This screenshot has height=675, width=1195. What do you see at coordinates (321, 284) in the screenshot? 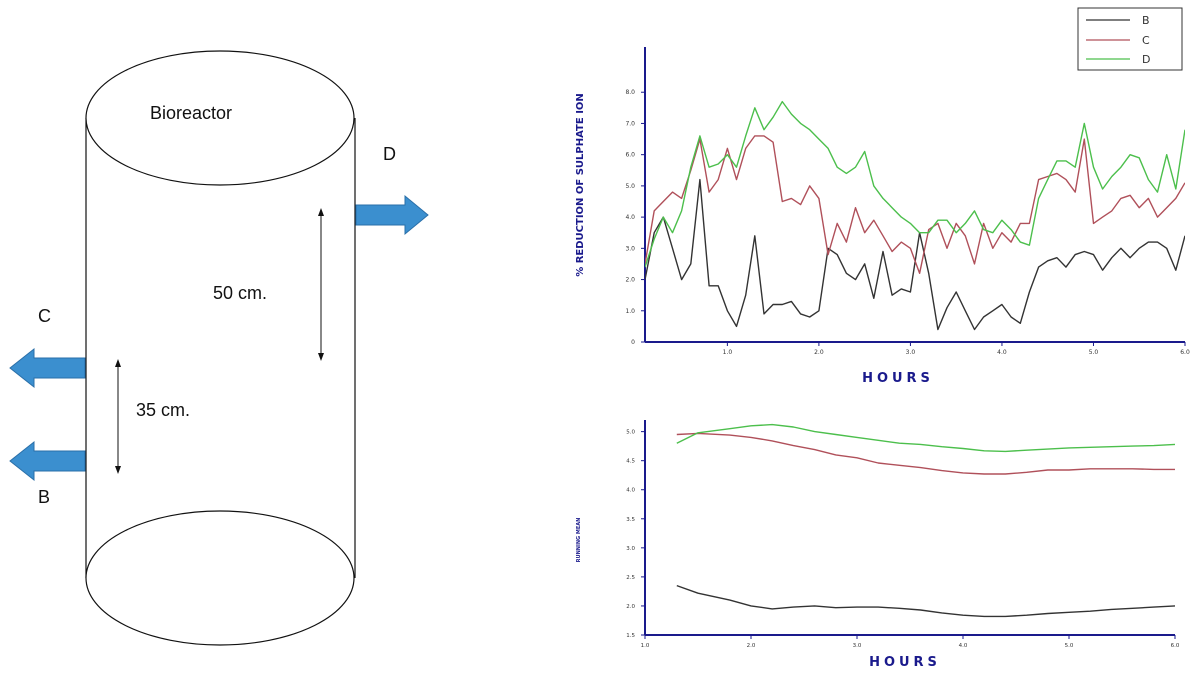
I see `dimension-50cm-arrow-icon` at bounding box center [321, 284].